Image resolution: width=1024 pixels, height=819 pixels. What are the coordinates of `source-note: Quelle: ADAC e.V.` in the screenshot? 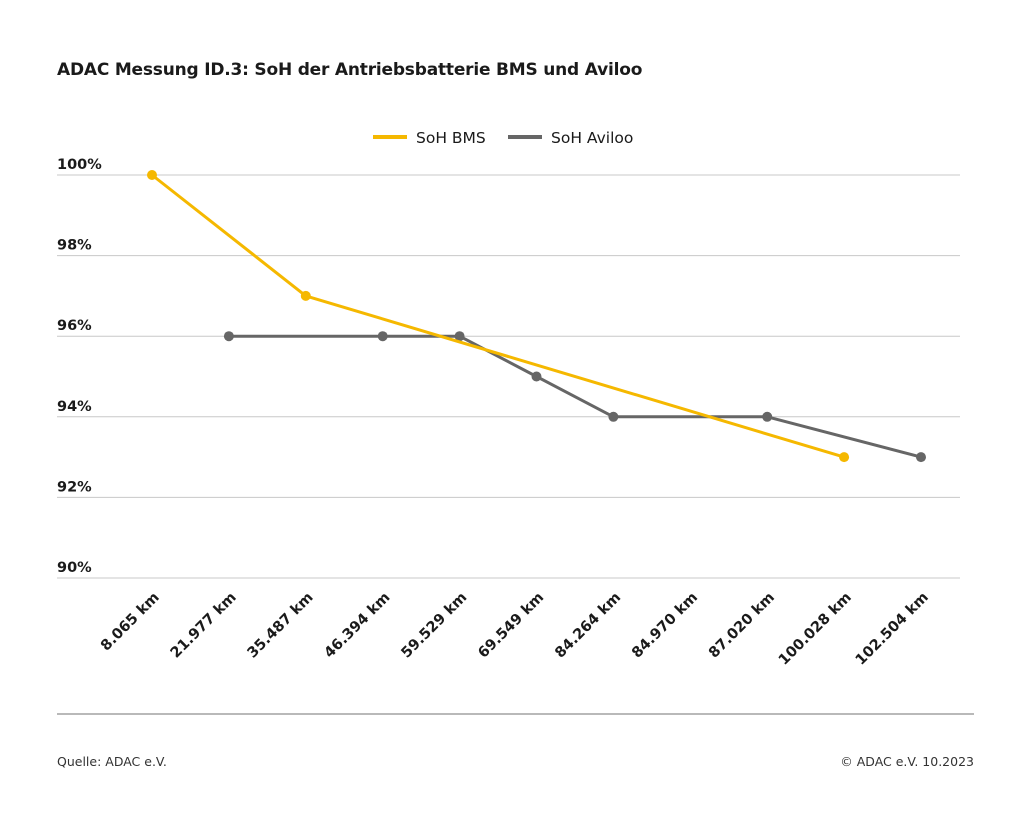 It's located at (112, 761).